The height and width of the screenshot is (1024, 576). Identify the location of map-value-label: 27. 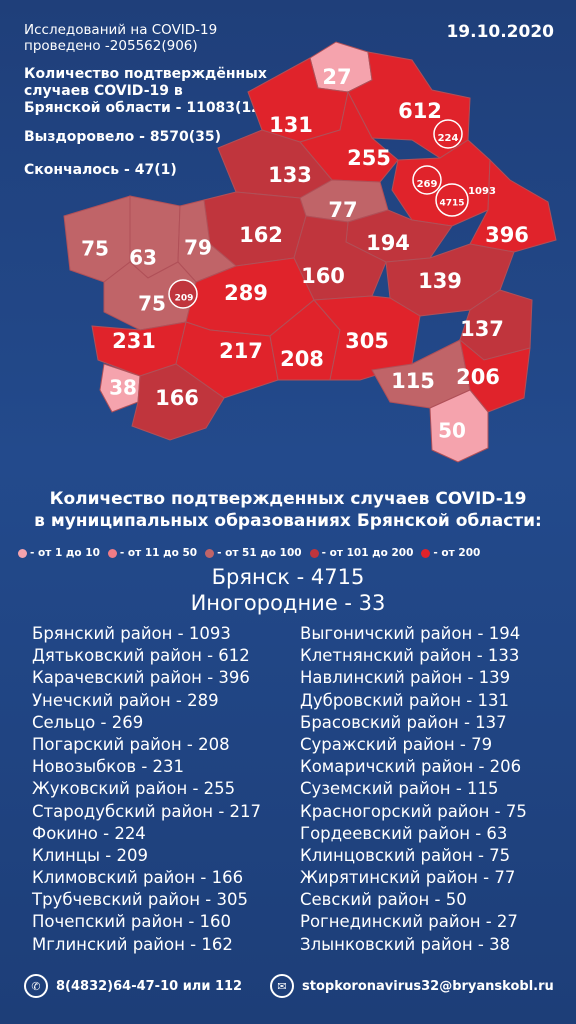
(336, 77).